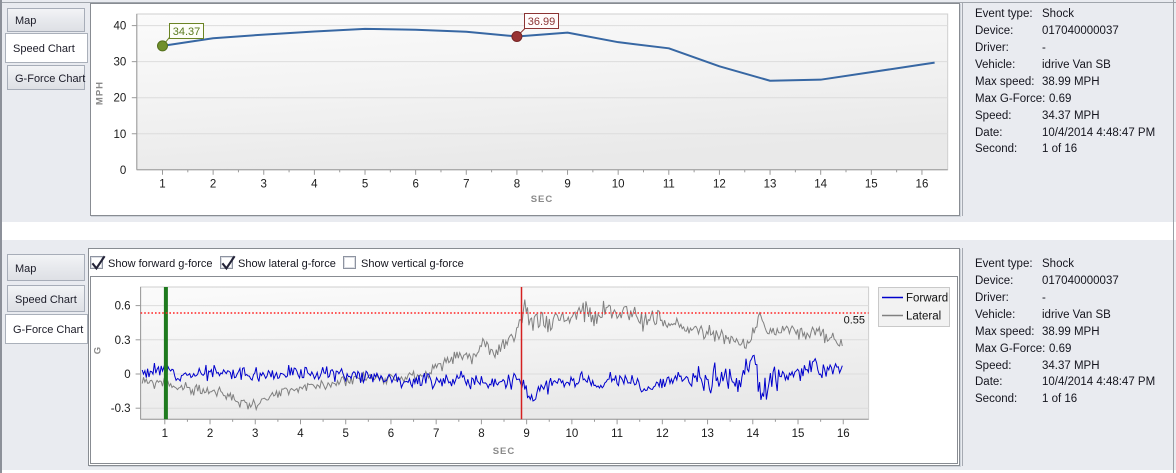  Describe the element at coordinates (542, 22) in the screenshot. I see `svg-text: 36.99` at that location.